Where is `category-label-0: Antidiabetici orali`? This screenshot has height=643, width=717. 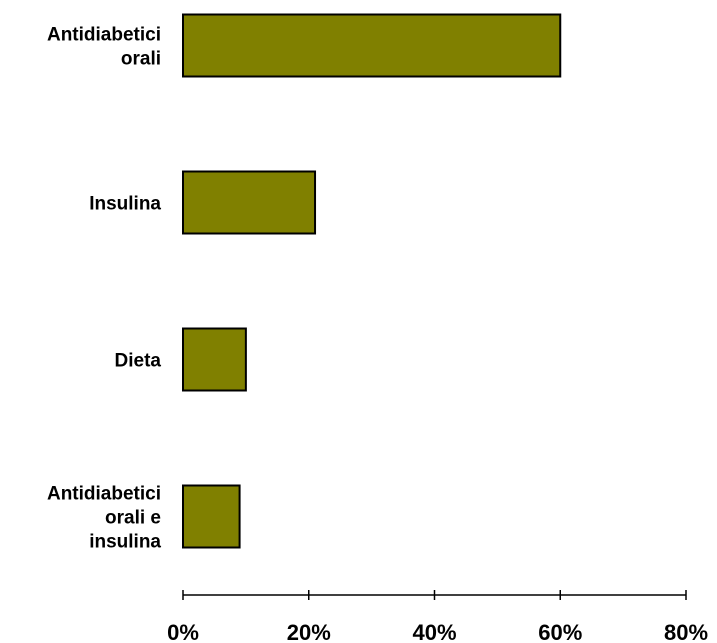 category-label-0: Antidiabetici orali is located at coordinates (104, 47).